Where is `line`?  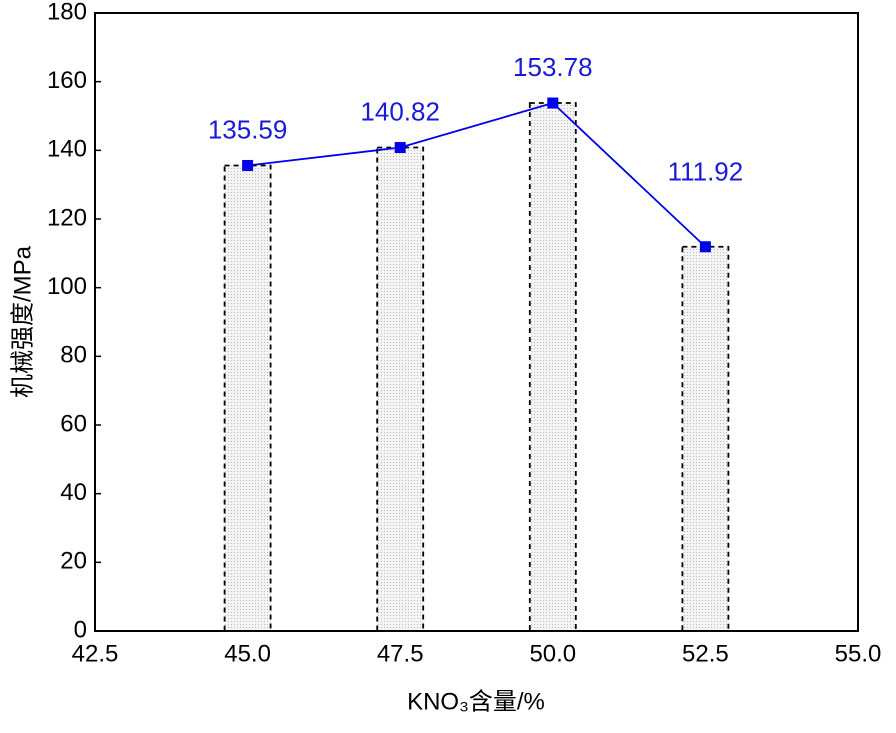 line is located at coordinates (477, 175).